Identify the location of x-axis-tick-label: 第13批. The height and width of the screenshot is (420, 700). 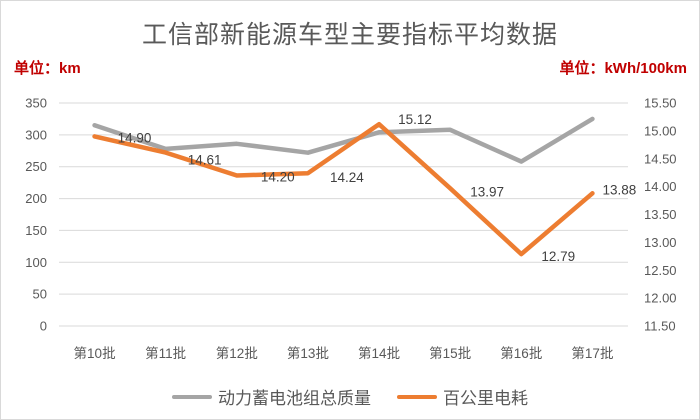
(308, 353).